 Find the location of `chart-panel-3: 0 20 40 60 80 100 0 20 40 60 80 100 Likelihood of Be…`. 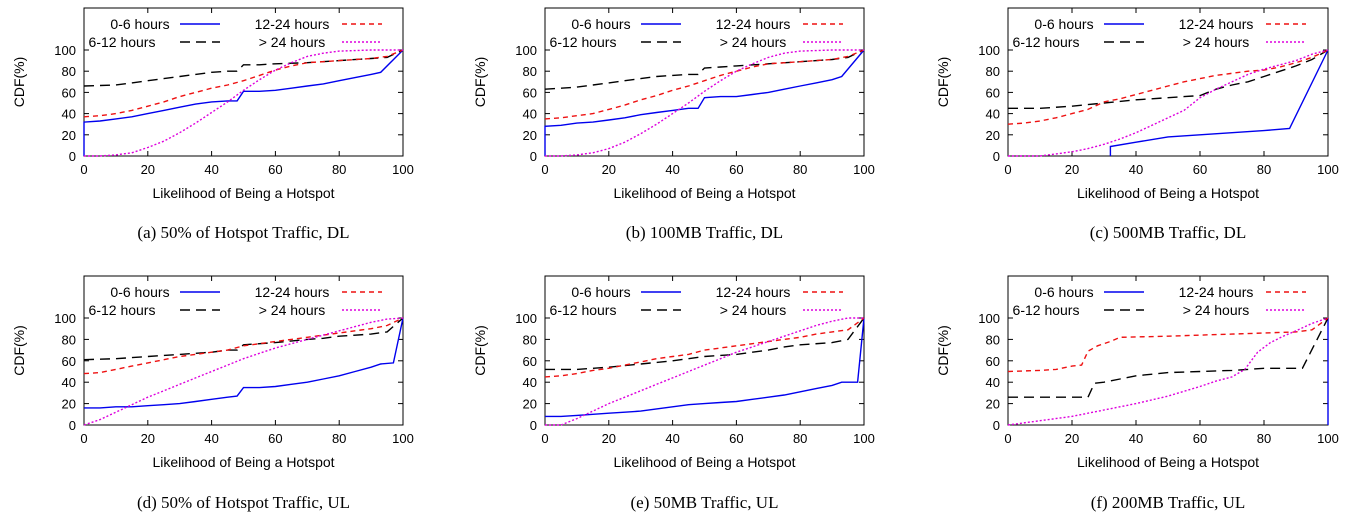

chart-panel-3: 0 20 40 60 80 100 0 20 40 60 80 100 Likelihood of Be… is located at coordinates (1137, 124).